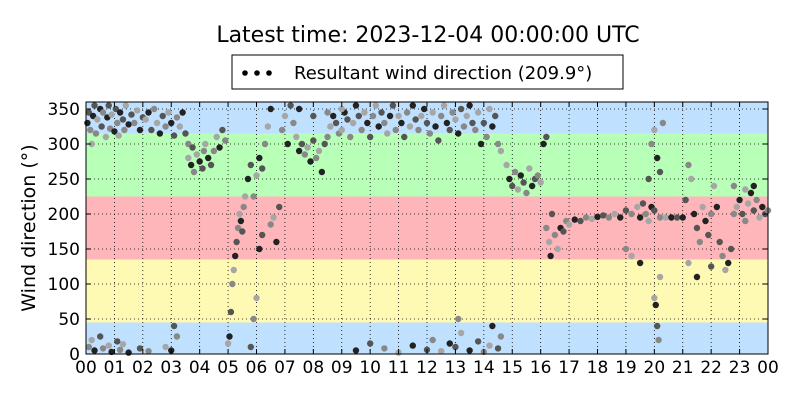  What do you see at coordinates (64, 285) in the screenshot?
I see `y-tick-label: 100` at bounding box center [64, 285].